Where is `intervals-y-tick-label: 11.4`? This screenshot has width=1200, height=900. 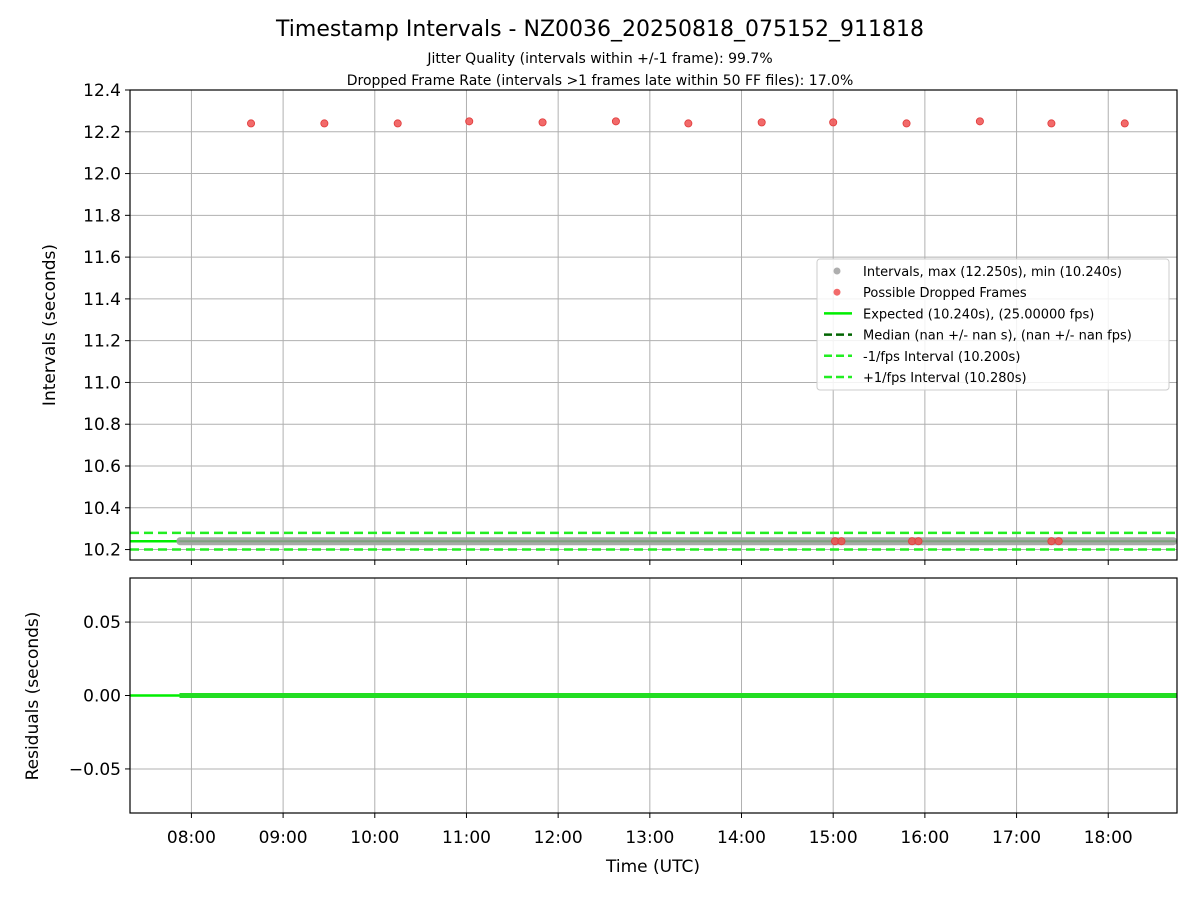
intervals-y-tick-label: 11.4 is located at coordinates (102, 300).